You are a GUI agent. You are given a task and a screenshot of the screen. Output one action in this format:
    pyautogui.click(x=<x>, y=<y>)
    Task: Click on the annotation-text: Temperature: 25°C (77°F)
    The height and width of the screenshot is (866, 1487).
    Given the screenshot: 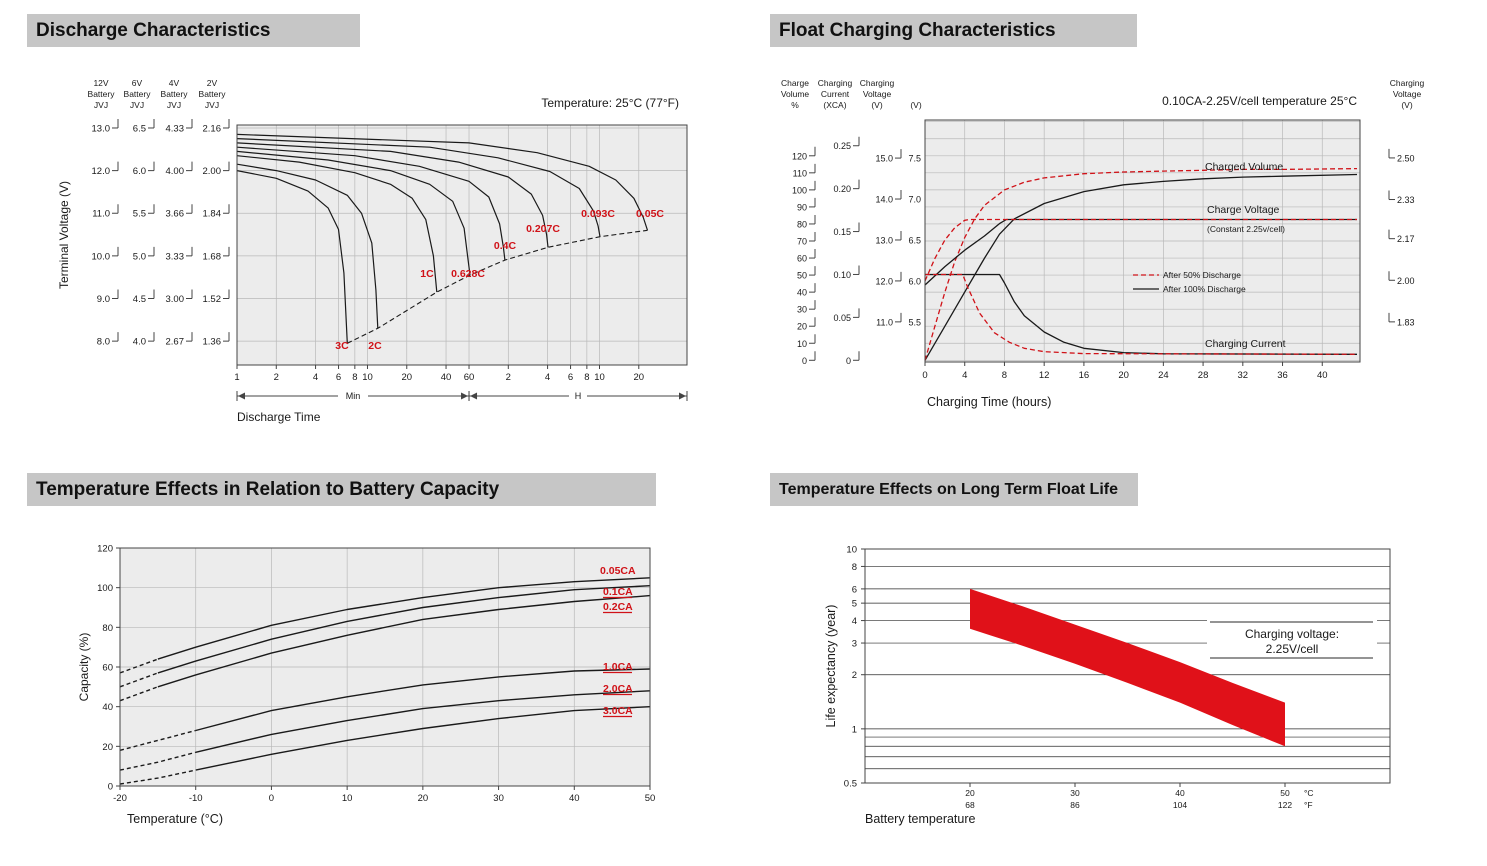 What is the action you would take?
    pyautogui.click(x=610, y=103)
    